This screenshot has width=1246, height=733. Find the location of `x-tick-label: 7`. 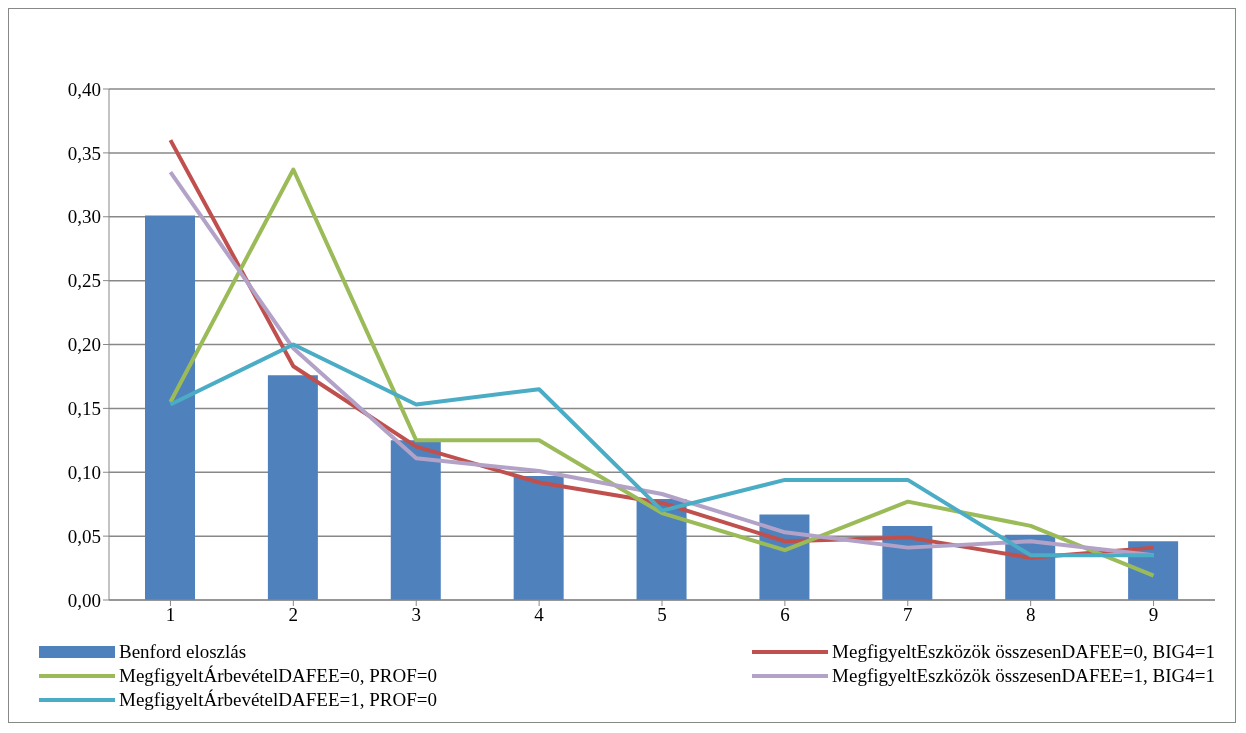

x-tick-label: 7 is located at coordinates (908, 615).